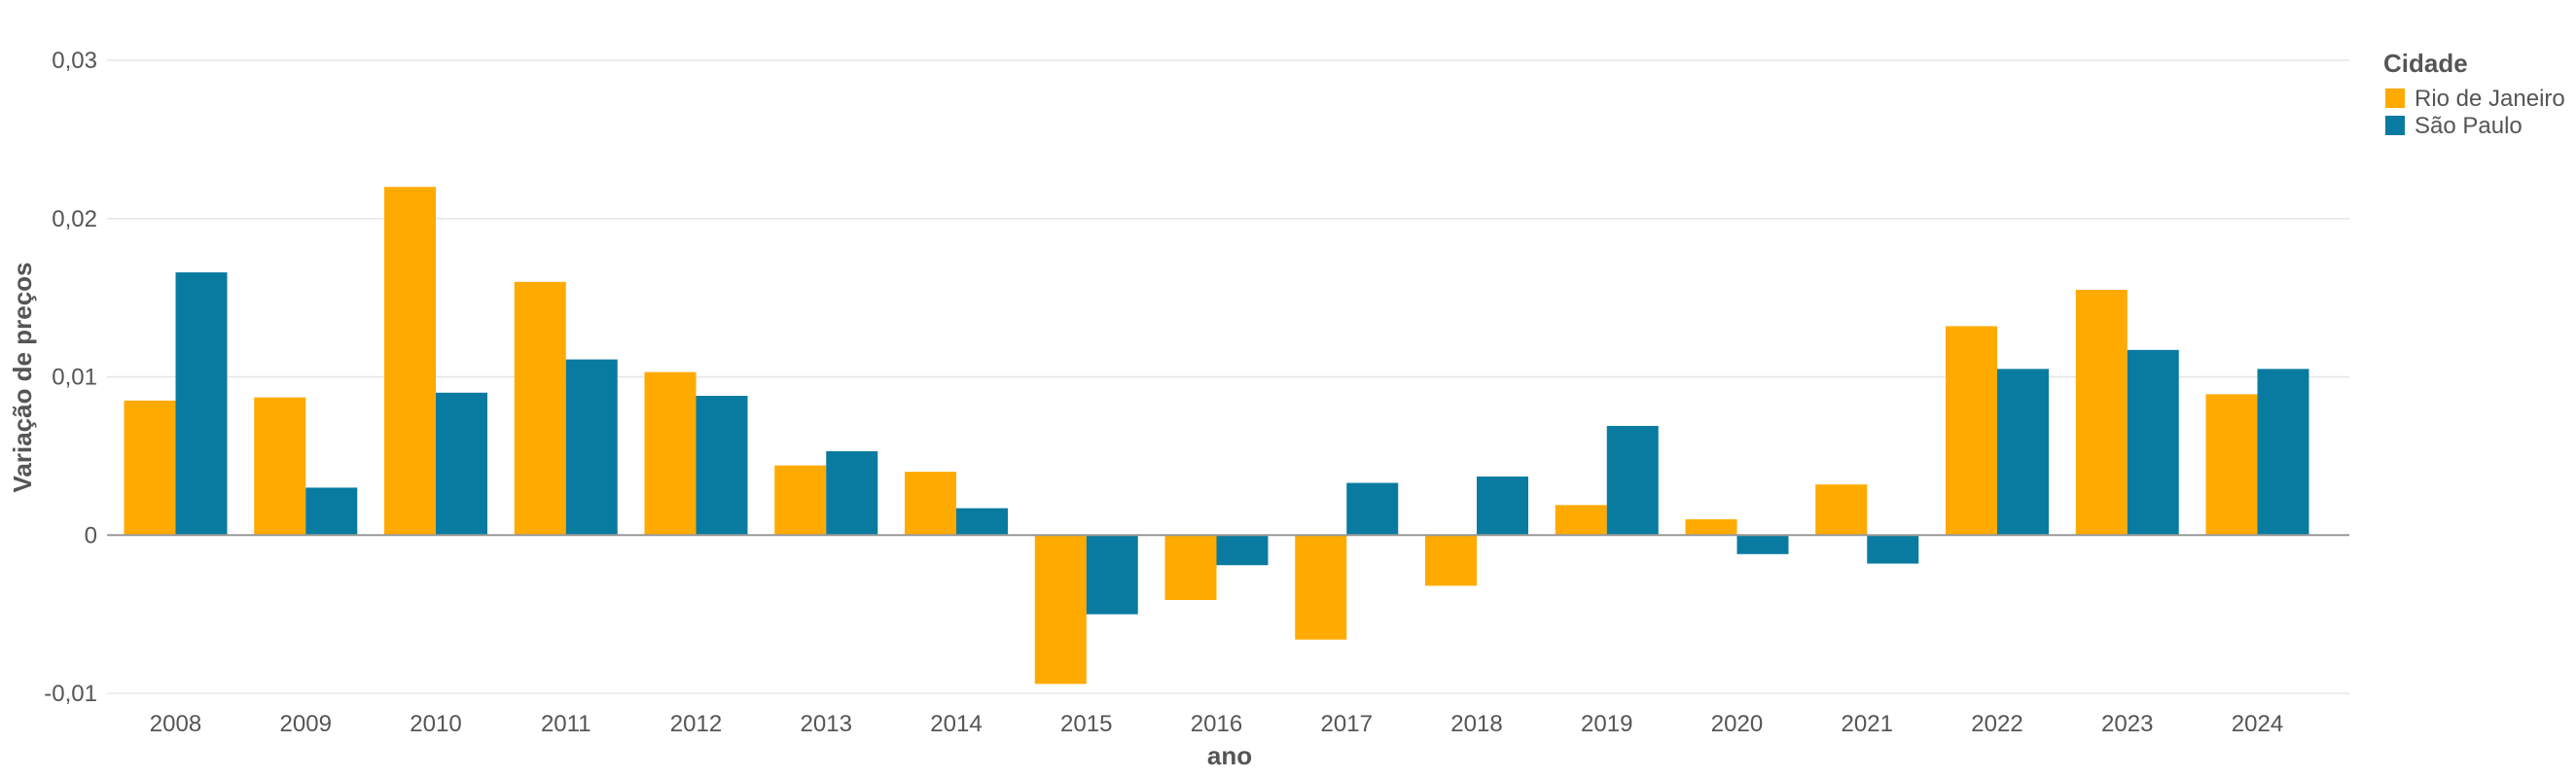 This screenshot has height=778, width=2576. What do you see at coordinates (800, 500) in the screenshot?
I see `bar-rio-de-janeiro-2013` at bounding box center [800, 500].